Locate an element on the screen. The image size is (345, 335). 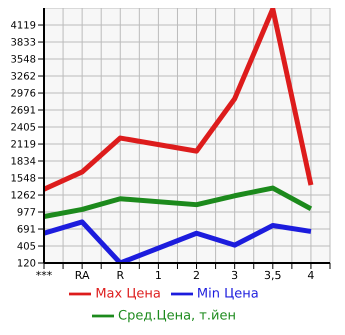
y-tick-label: 3833 is located at coordinates (23, 43).